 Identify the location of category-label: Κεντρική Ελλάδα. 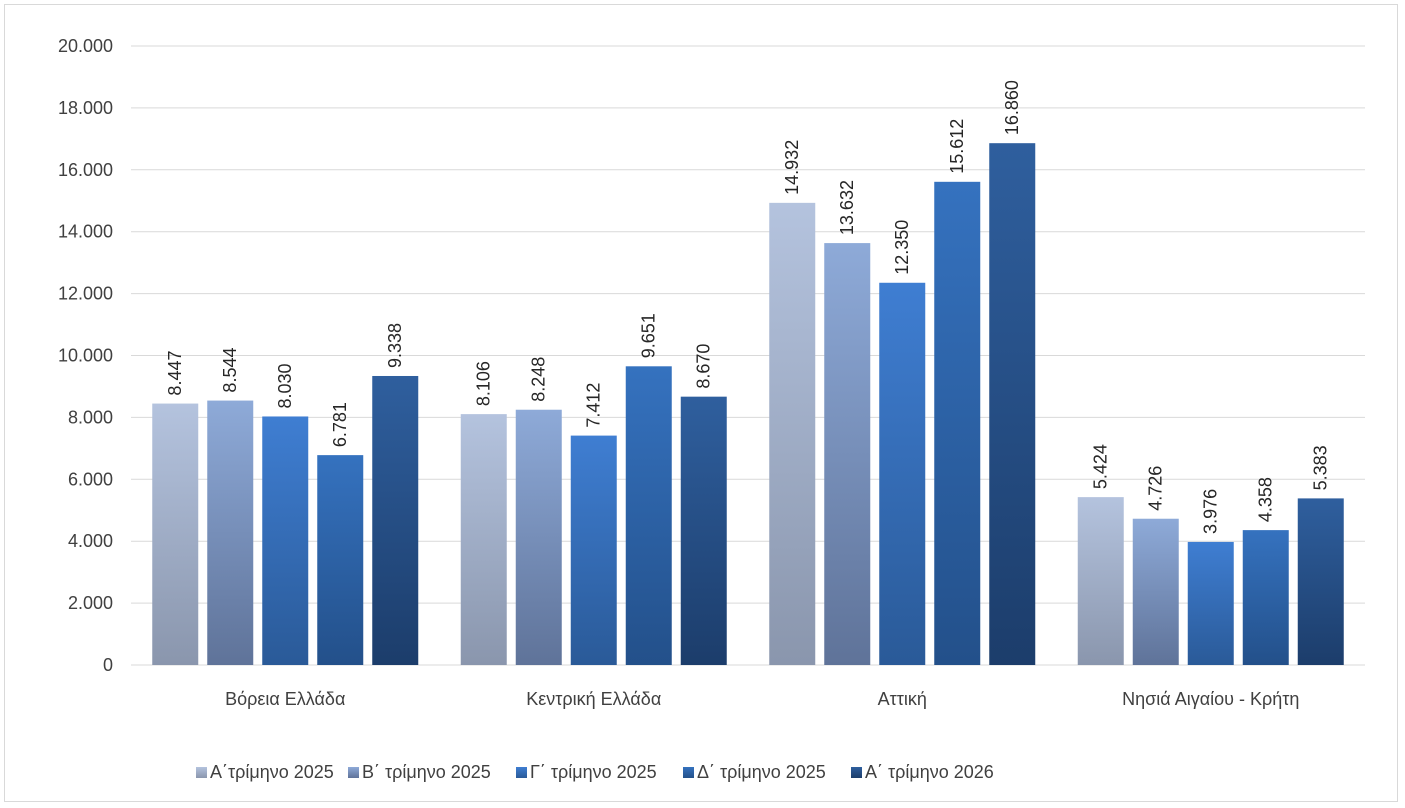
(593, 699).